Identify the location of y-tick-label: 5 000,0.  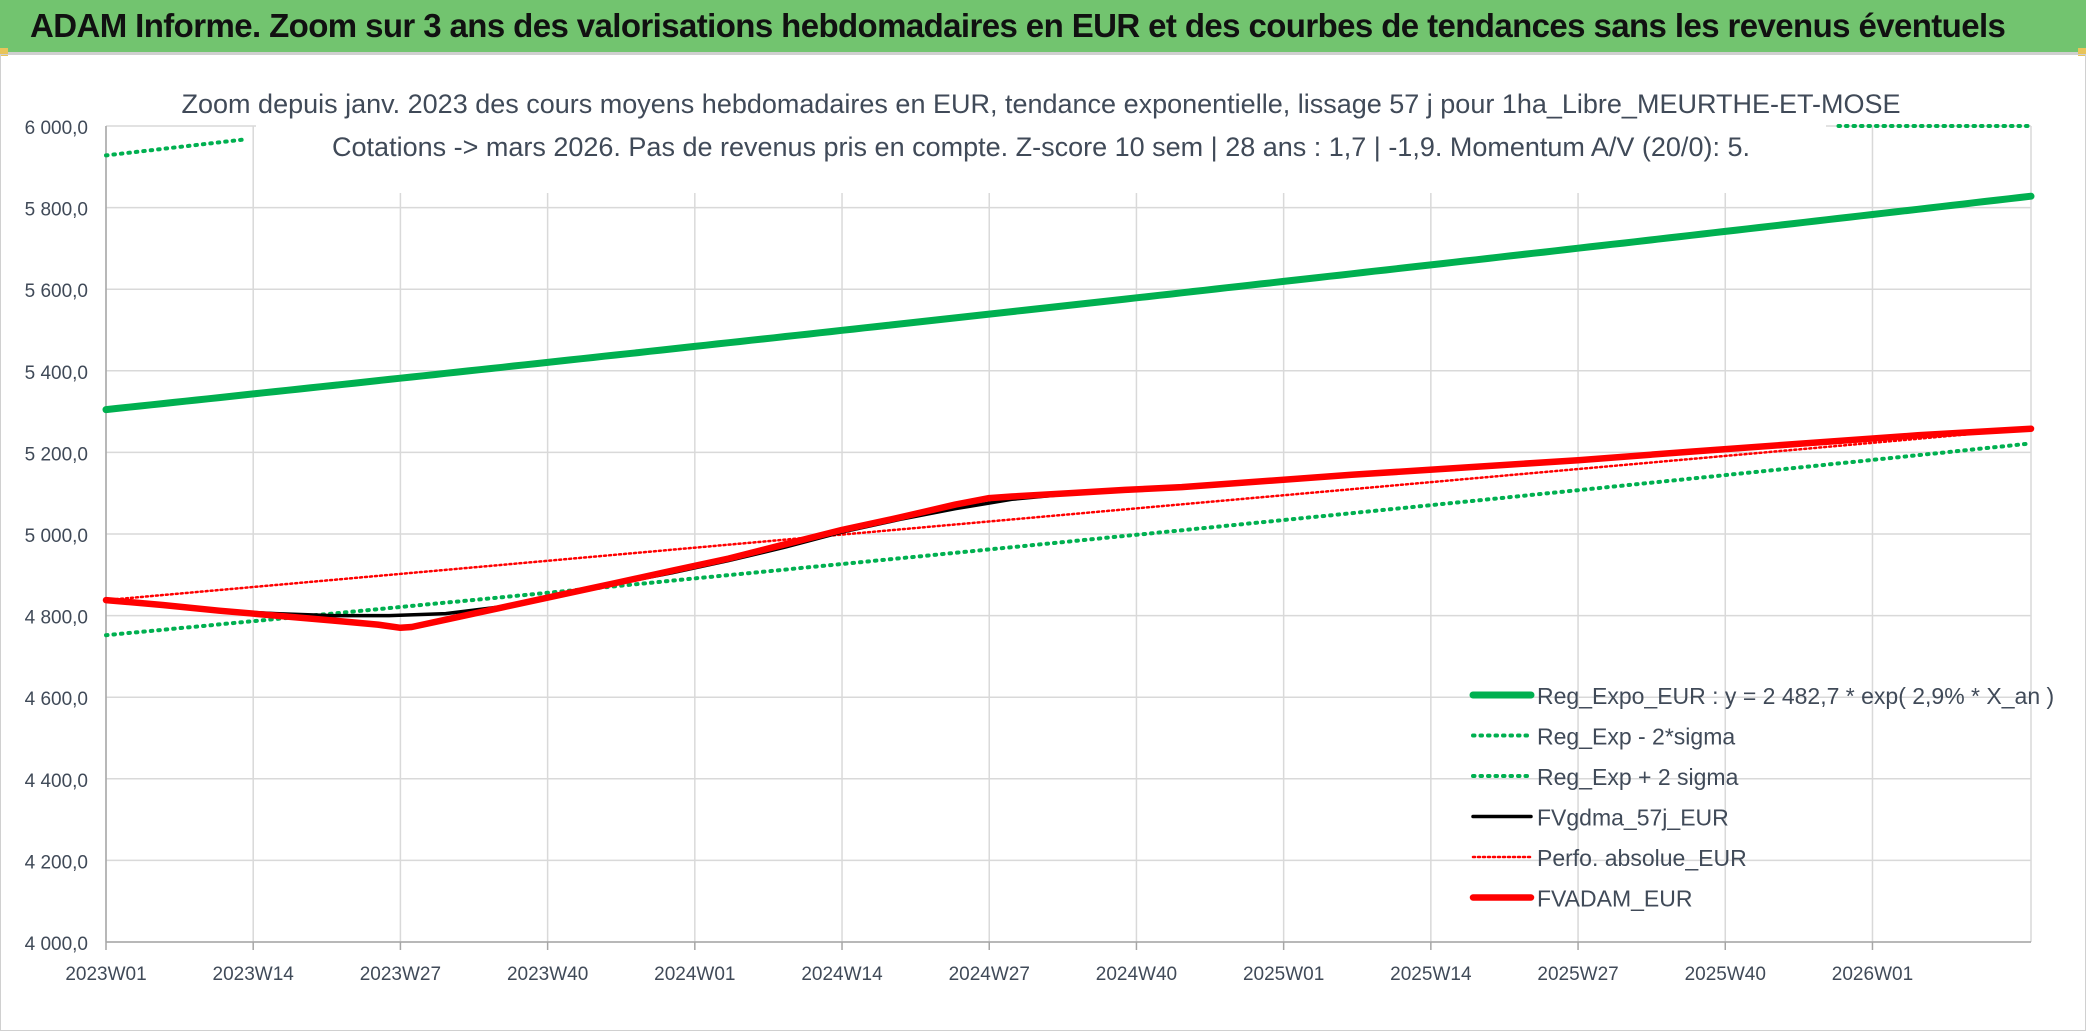
(56, 536).